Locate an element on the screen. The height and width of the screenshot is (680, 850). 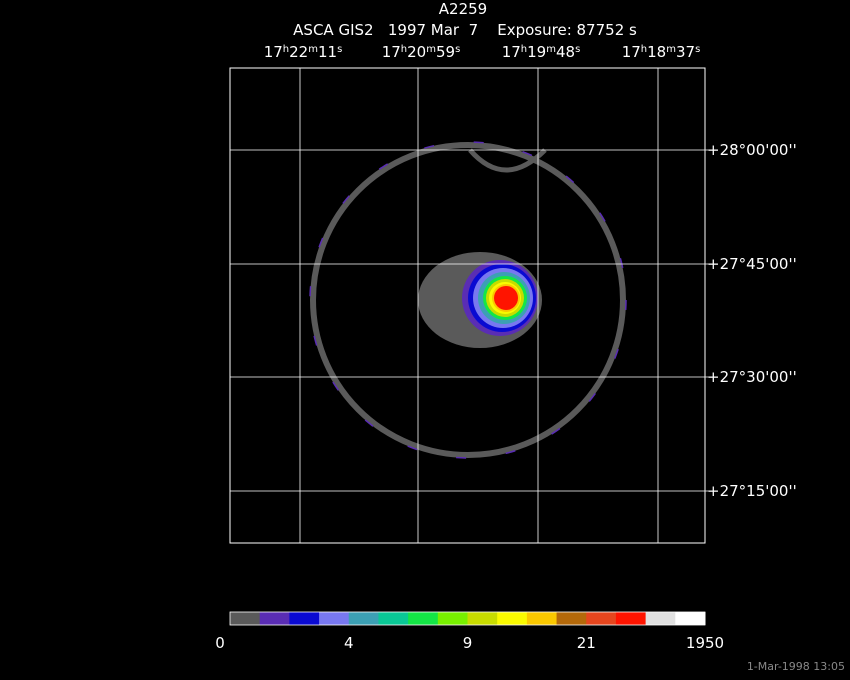
colorbar-label: 0 is located at coordinates (220, 643).